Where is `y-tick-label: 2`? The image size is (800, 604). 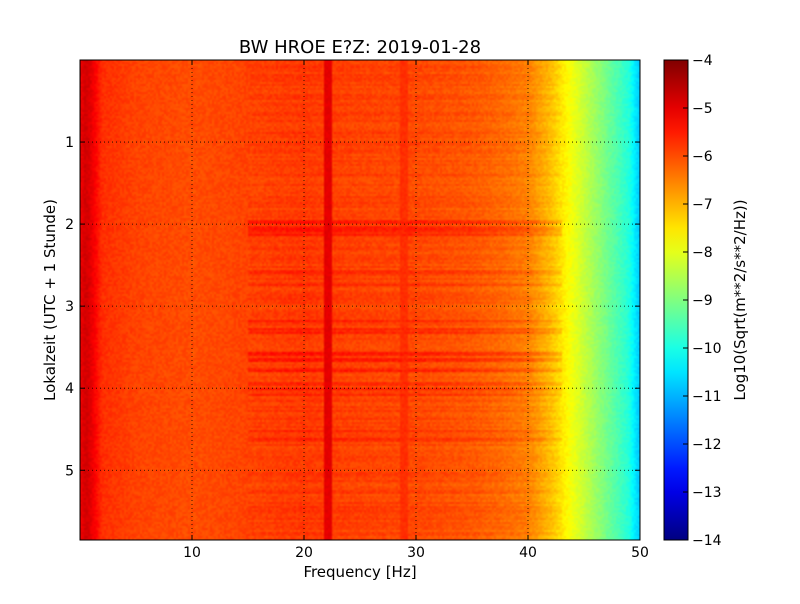 y-tick-label: 2 is located at coordinates (69, 225).